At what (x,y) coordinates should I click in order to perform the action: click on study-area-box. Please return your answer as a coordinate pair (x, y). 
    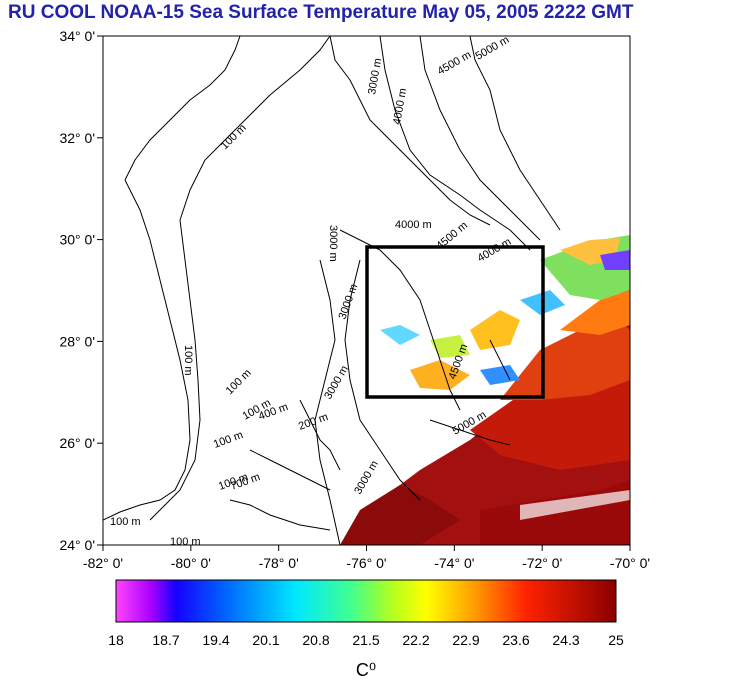
    Looking at the image, I should click on (455, 322).